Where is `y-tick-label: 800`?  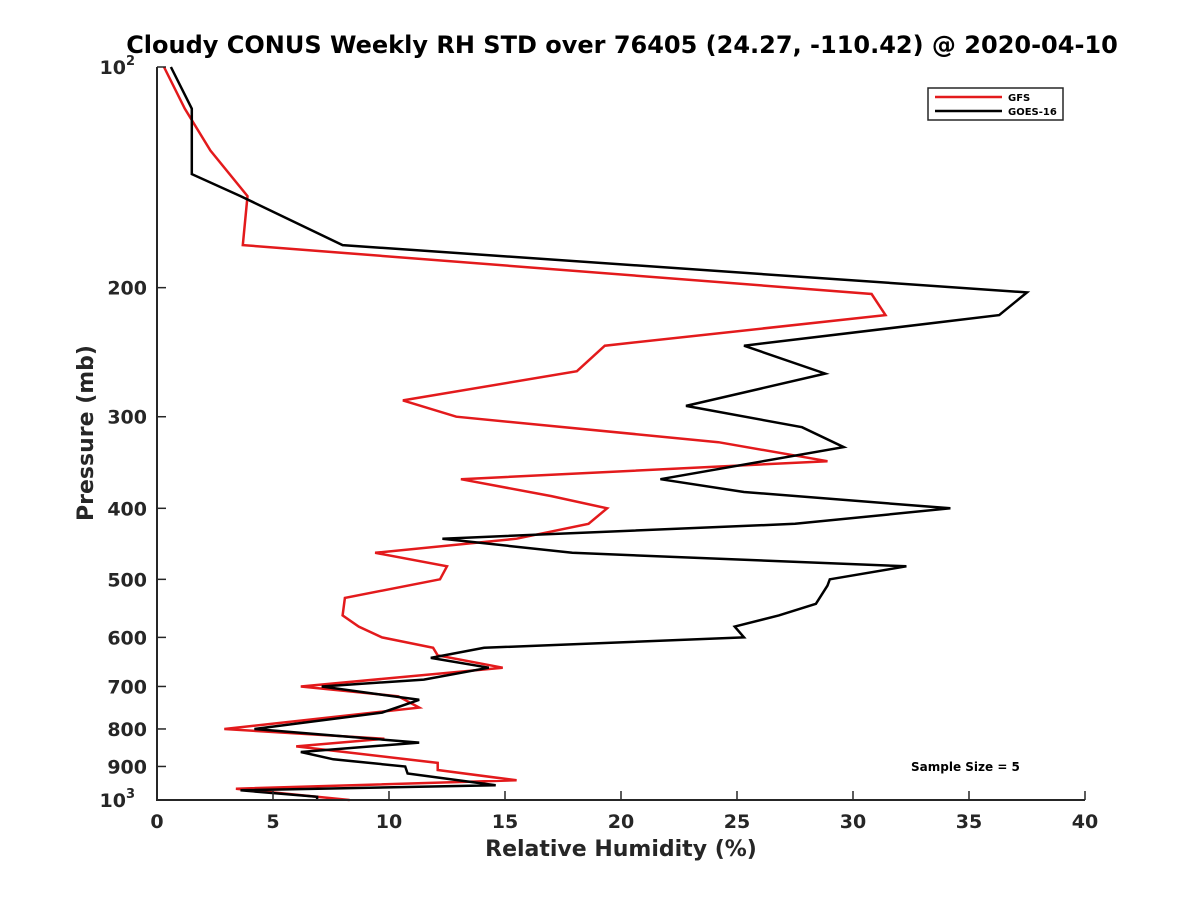 y-tick-label: 800 is located at coordinates (127, 730).